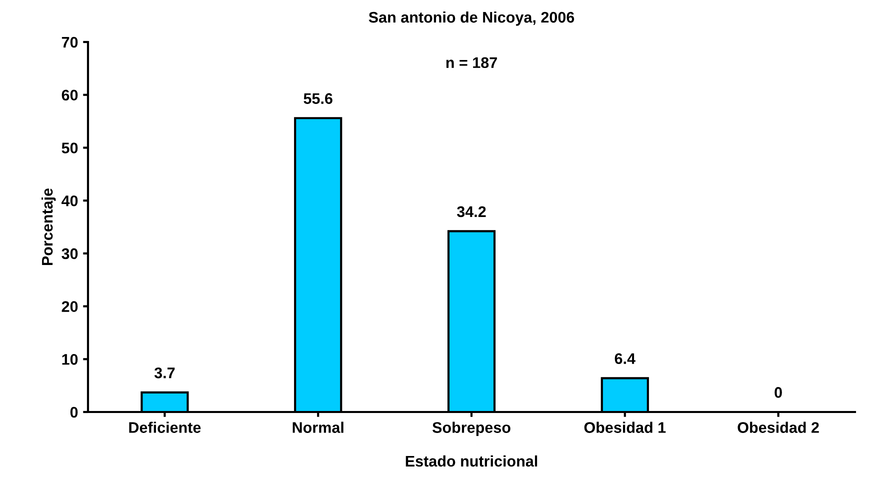 The height and width of the screenshot is (495, 873). Describe the element at coordinates (70, 148) in the screenshot. I see `y-tick-label: 50` at that location.